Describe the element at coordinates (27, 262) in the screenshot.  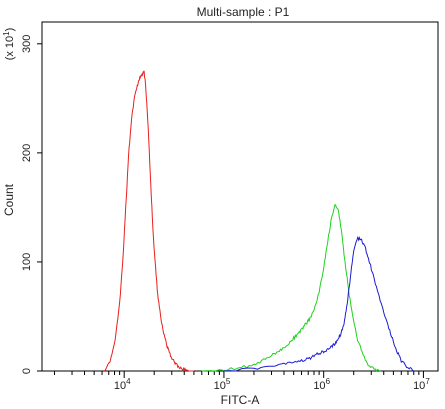
I see `y-tick-label: 100` at that location.